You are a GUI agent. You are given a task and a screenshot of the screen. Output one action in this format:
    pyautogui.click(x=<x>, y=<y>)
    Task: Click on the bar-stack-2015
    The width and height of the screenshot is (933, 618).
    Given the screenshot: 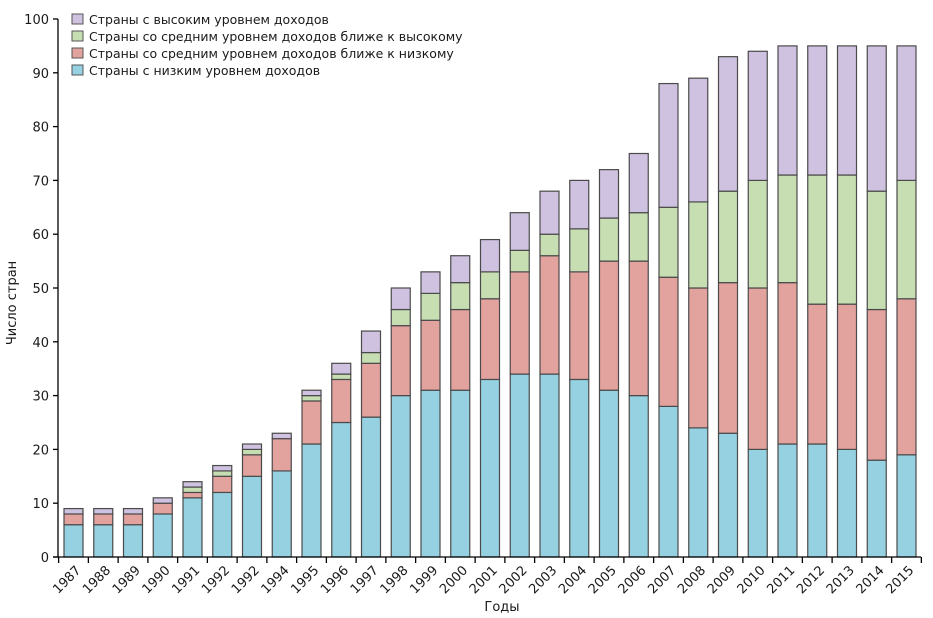 What is the action you would take?
    pyautogui.click(x=906, y=301)
    